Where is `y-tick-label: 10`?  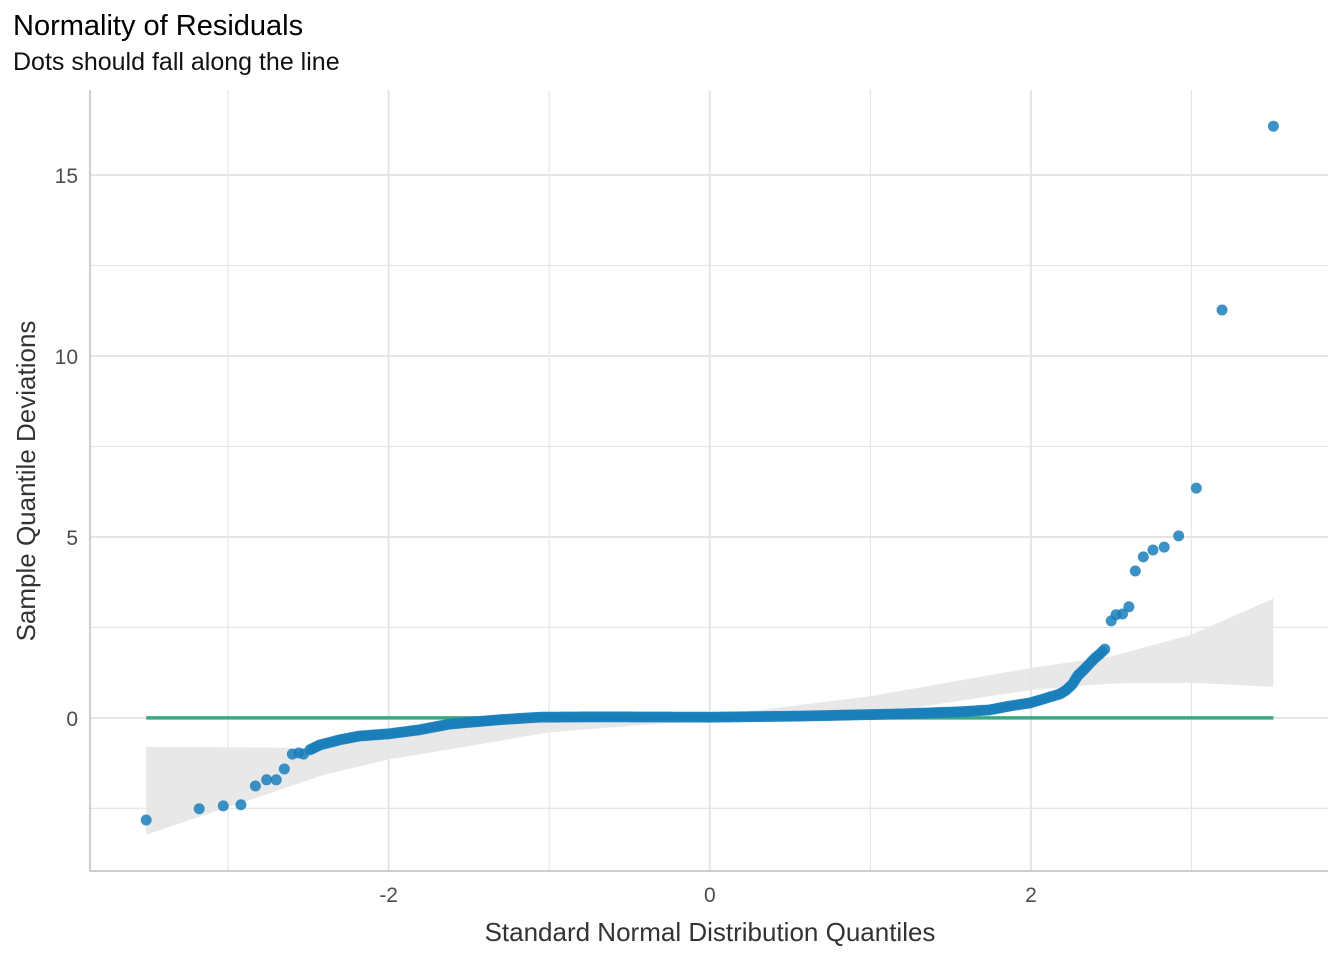 y-tick-label: 10 is located at coordinates (66, 357).